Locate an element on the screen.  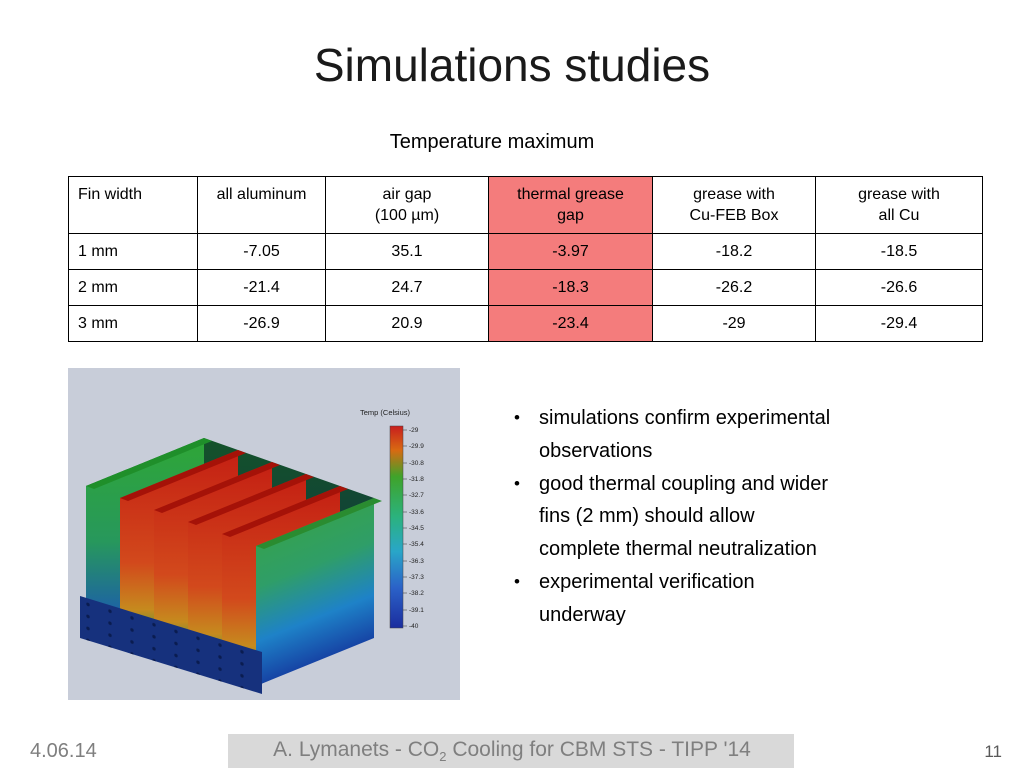
colorbar-title: Temp (Celsius) is located at coordinates (385, 412).